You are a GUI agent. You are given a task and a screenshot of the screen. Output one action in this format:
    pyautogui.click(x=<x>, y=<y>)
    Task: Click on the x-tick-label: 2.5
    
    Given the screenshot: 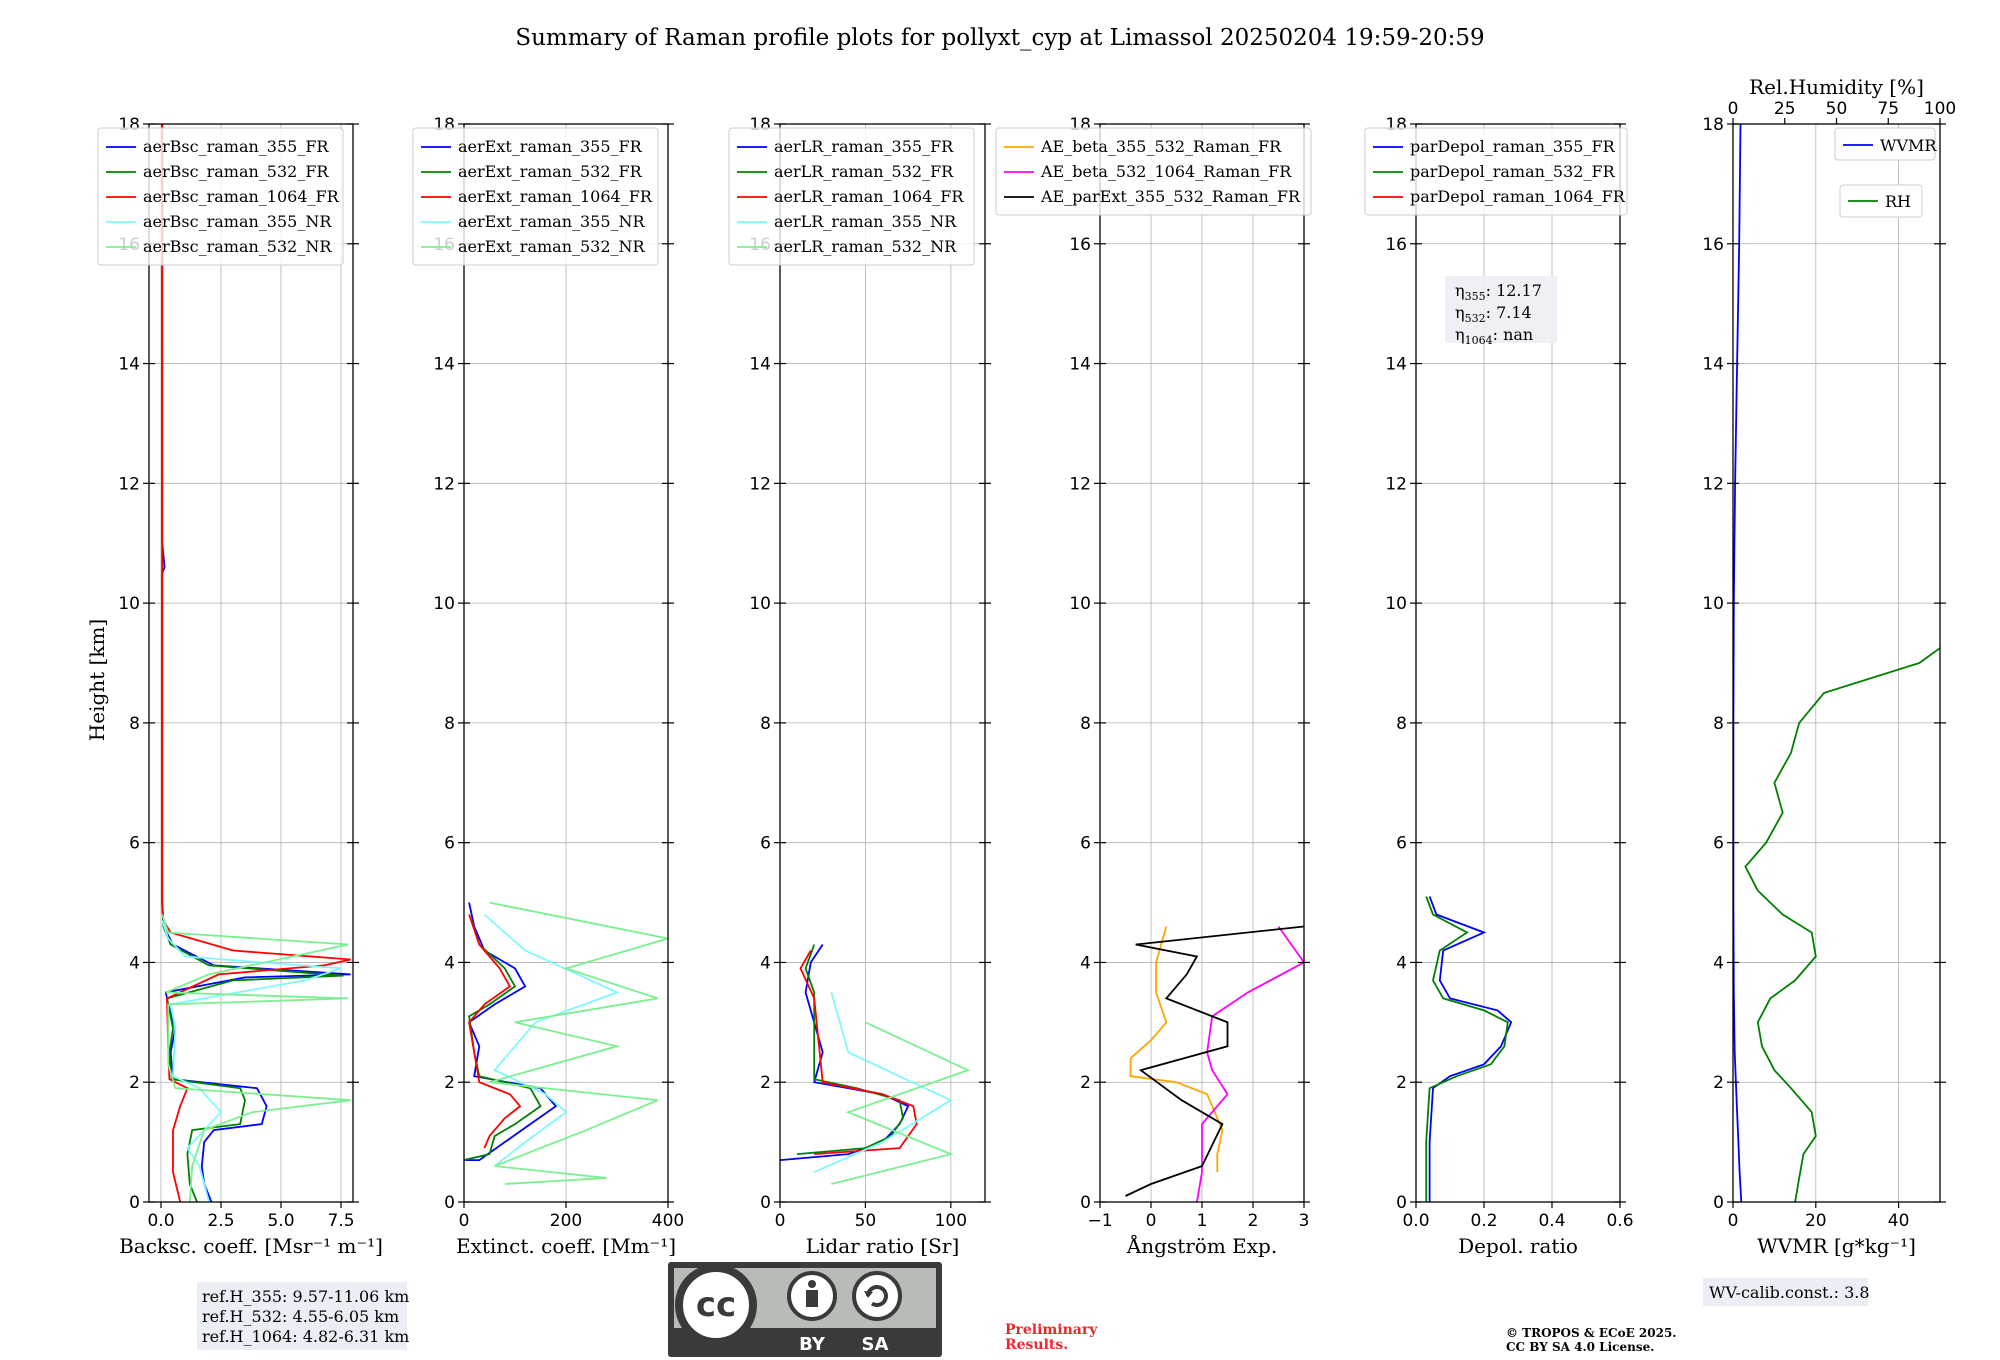 What is the action you would take?
    pyautogui.click(x=220, y=1221)
    